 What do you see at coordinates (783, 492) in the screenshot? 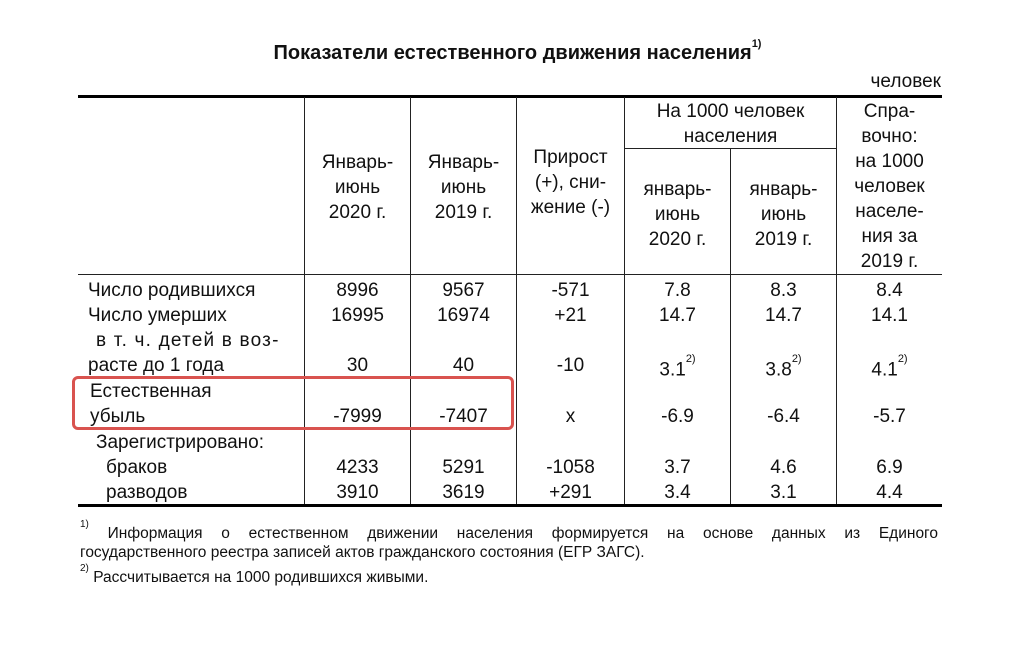
I see `divorces-per1000-2019: 3.1` at bounding box center [783, 492].